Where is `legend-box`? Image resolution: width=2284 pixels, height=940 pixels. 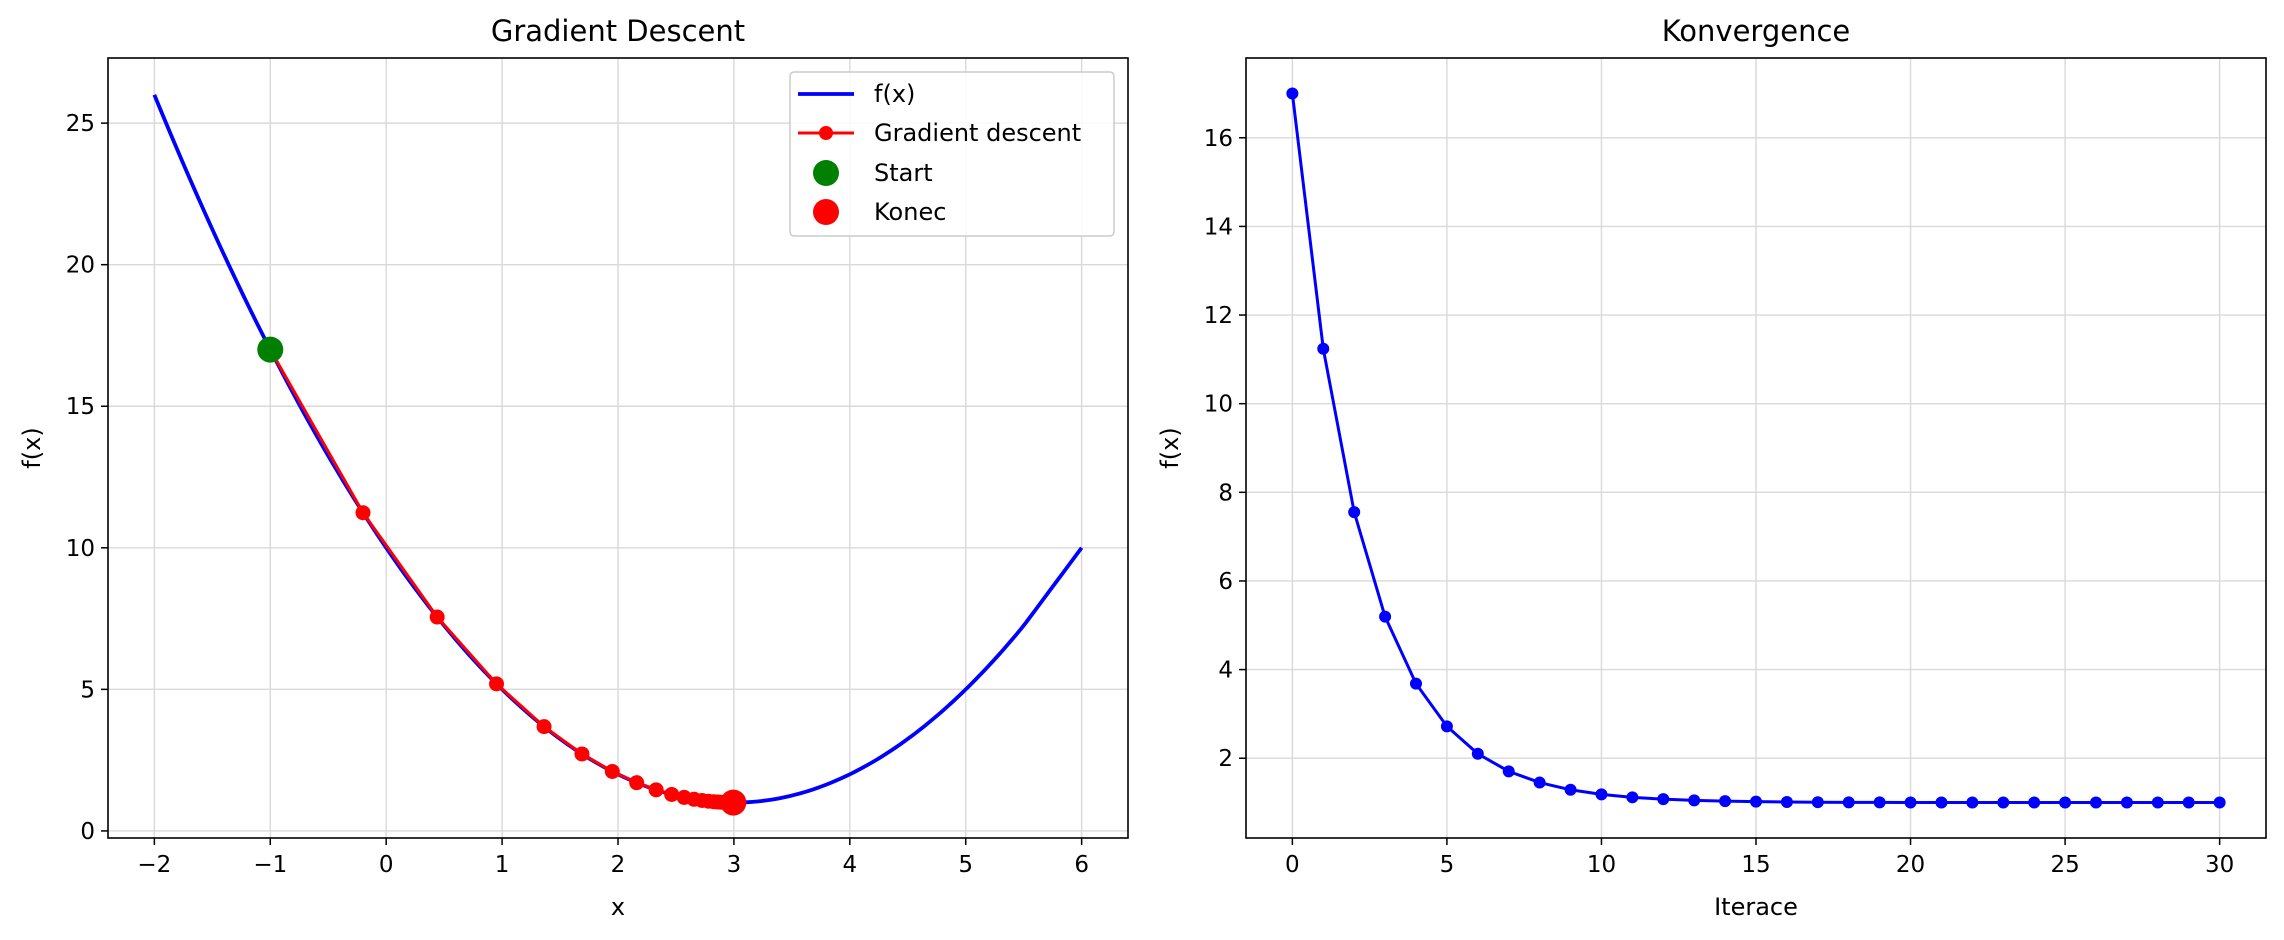
legend-box is located at coordinates (952, 154).